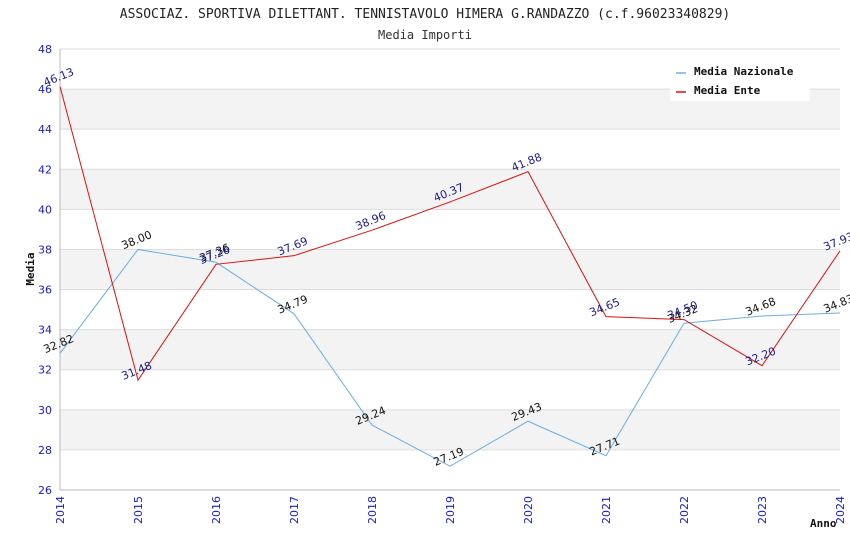 The width and height of the screenshot is (850, 550). Describe the element at coordinates (371, 221) in the screenshot. I see `data-label: 38.96` at that location.